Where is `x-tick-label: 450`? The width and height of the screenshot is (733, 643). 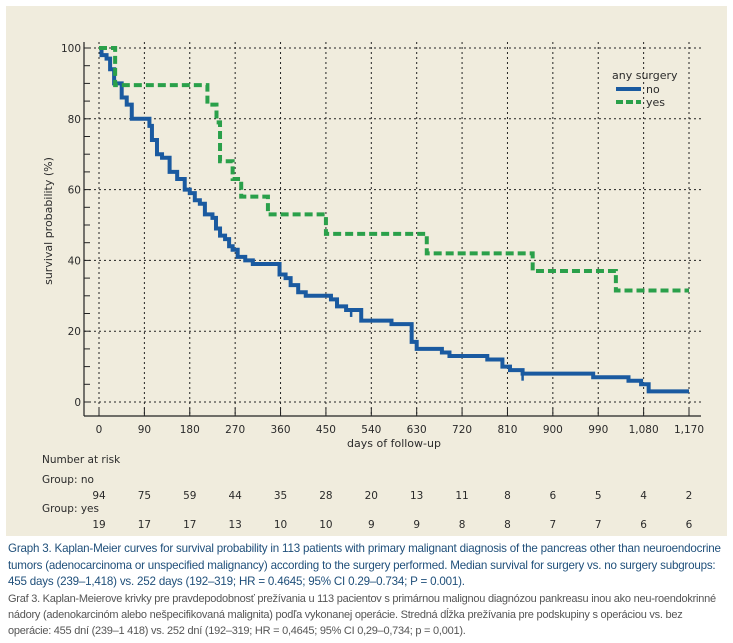
x-tick-label: 450 is located at coordinates (326, 430).